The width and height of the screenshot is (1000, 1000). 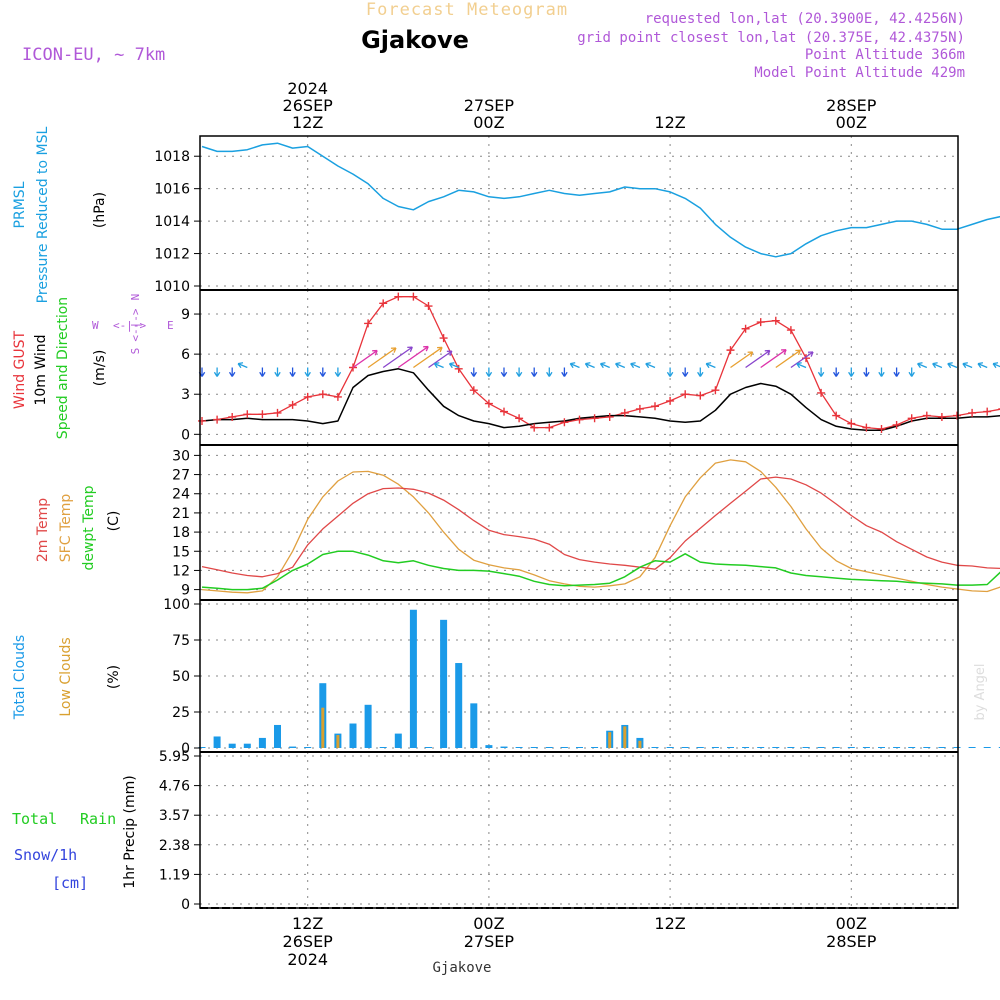 What do you see at coordinates (93, 55) in the screenshot?
I see `model-label: ICON-EU, ~ 7km` at bounding box center [93, 55].